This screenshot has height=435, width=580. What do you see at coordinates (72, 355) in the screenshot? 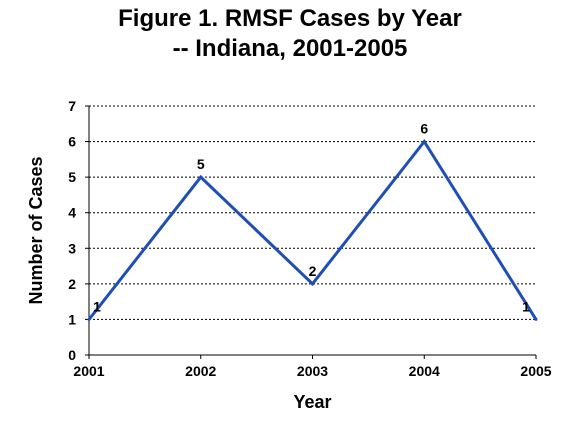
I see `y-tick-label-0: 0` at bounding box center [72, 355].